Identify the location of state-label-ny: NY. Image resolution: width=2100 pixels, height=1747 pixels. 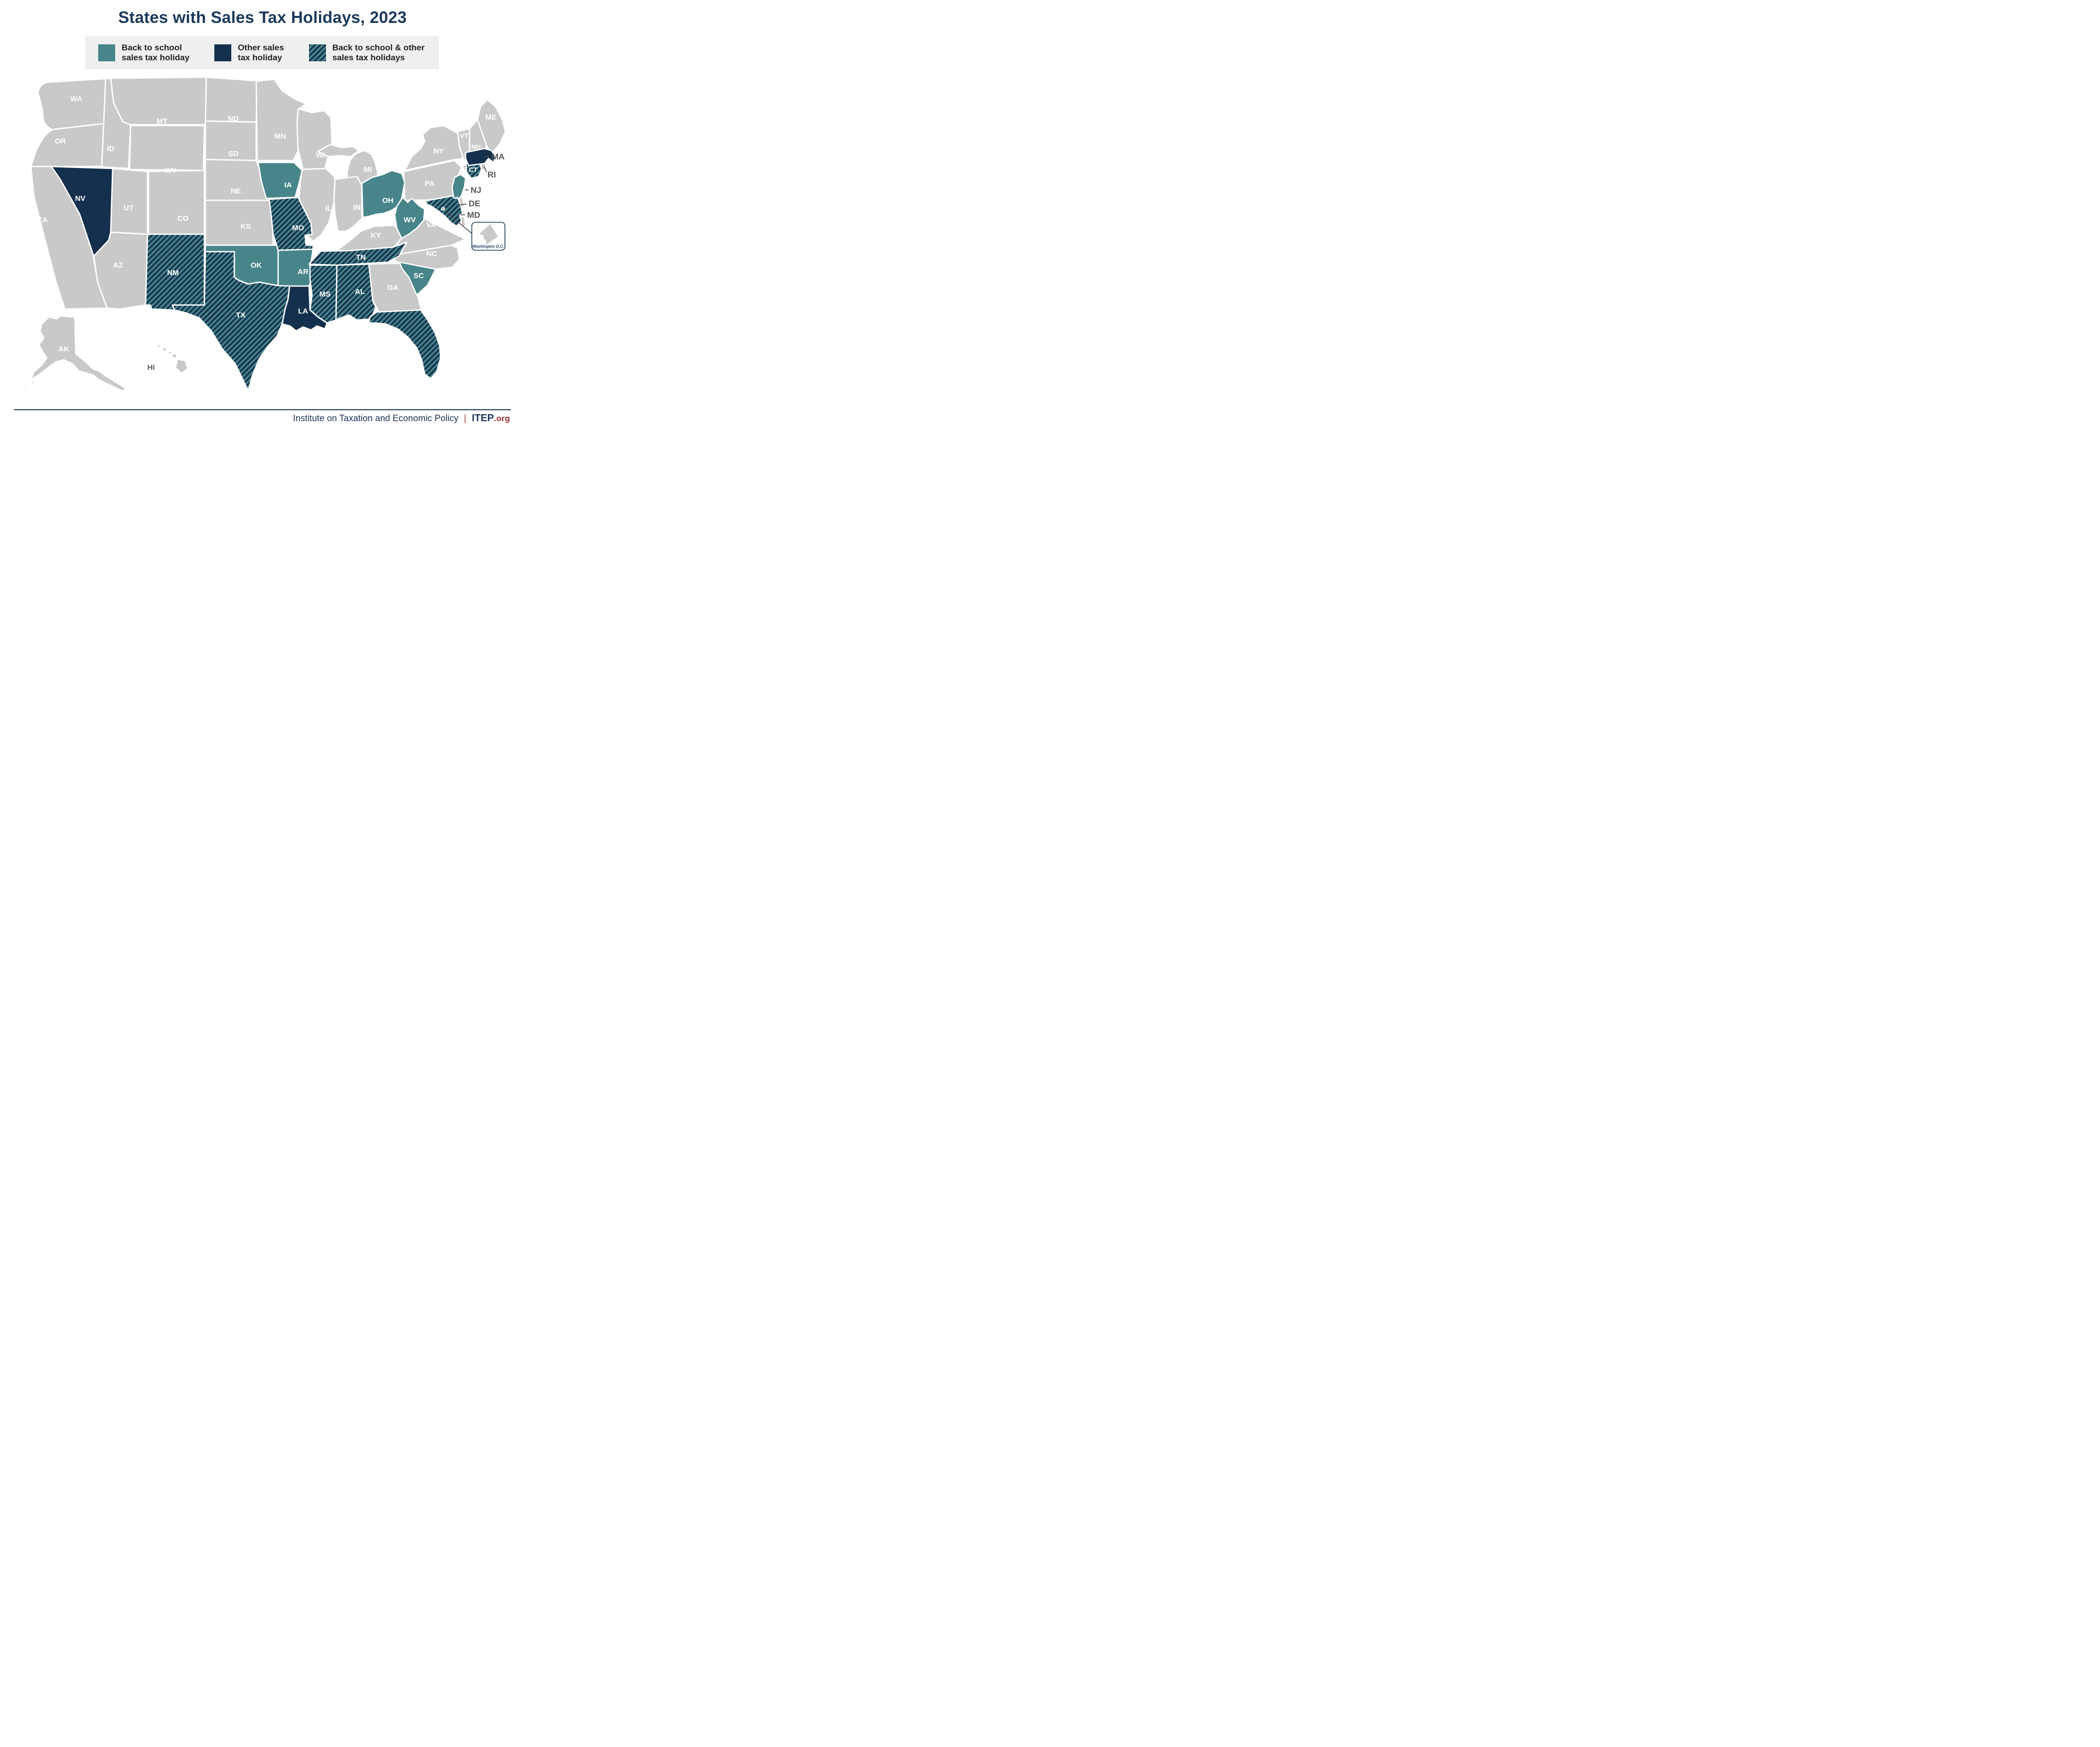
(439, 151).